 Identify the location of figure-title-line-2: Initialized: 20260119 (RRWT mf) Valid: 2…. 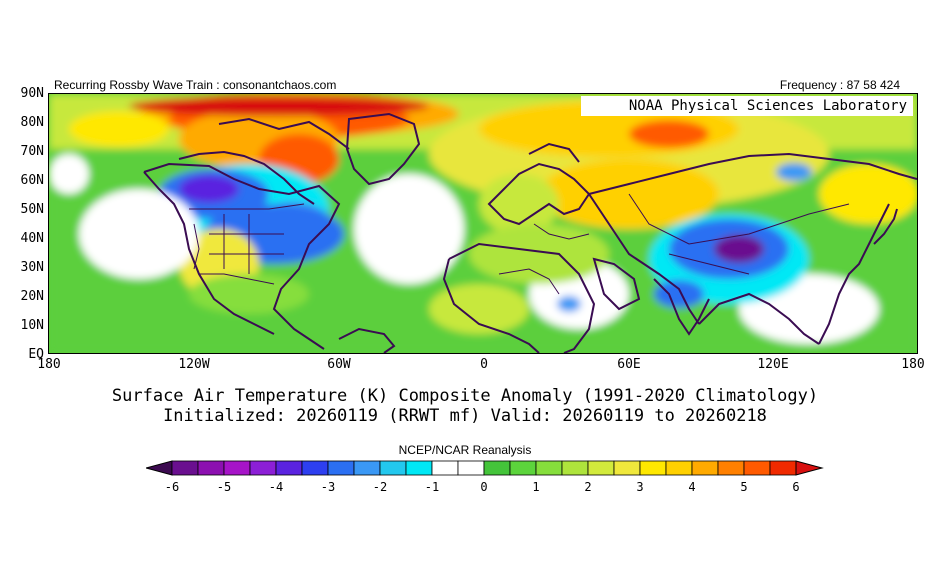
(465, 416).